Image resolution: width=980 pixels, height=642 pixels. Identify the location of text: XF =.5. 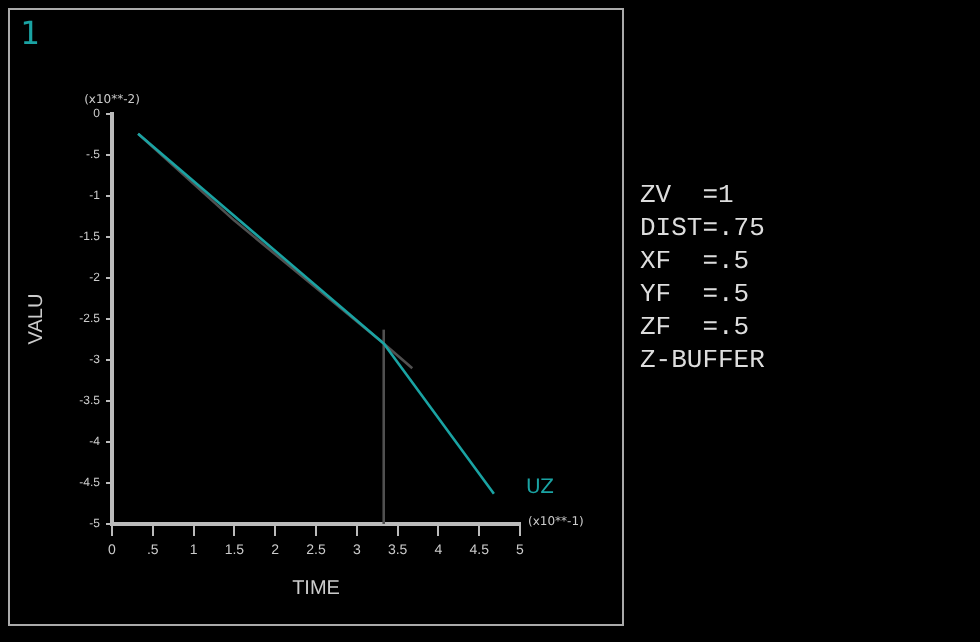
(695, 260).